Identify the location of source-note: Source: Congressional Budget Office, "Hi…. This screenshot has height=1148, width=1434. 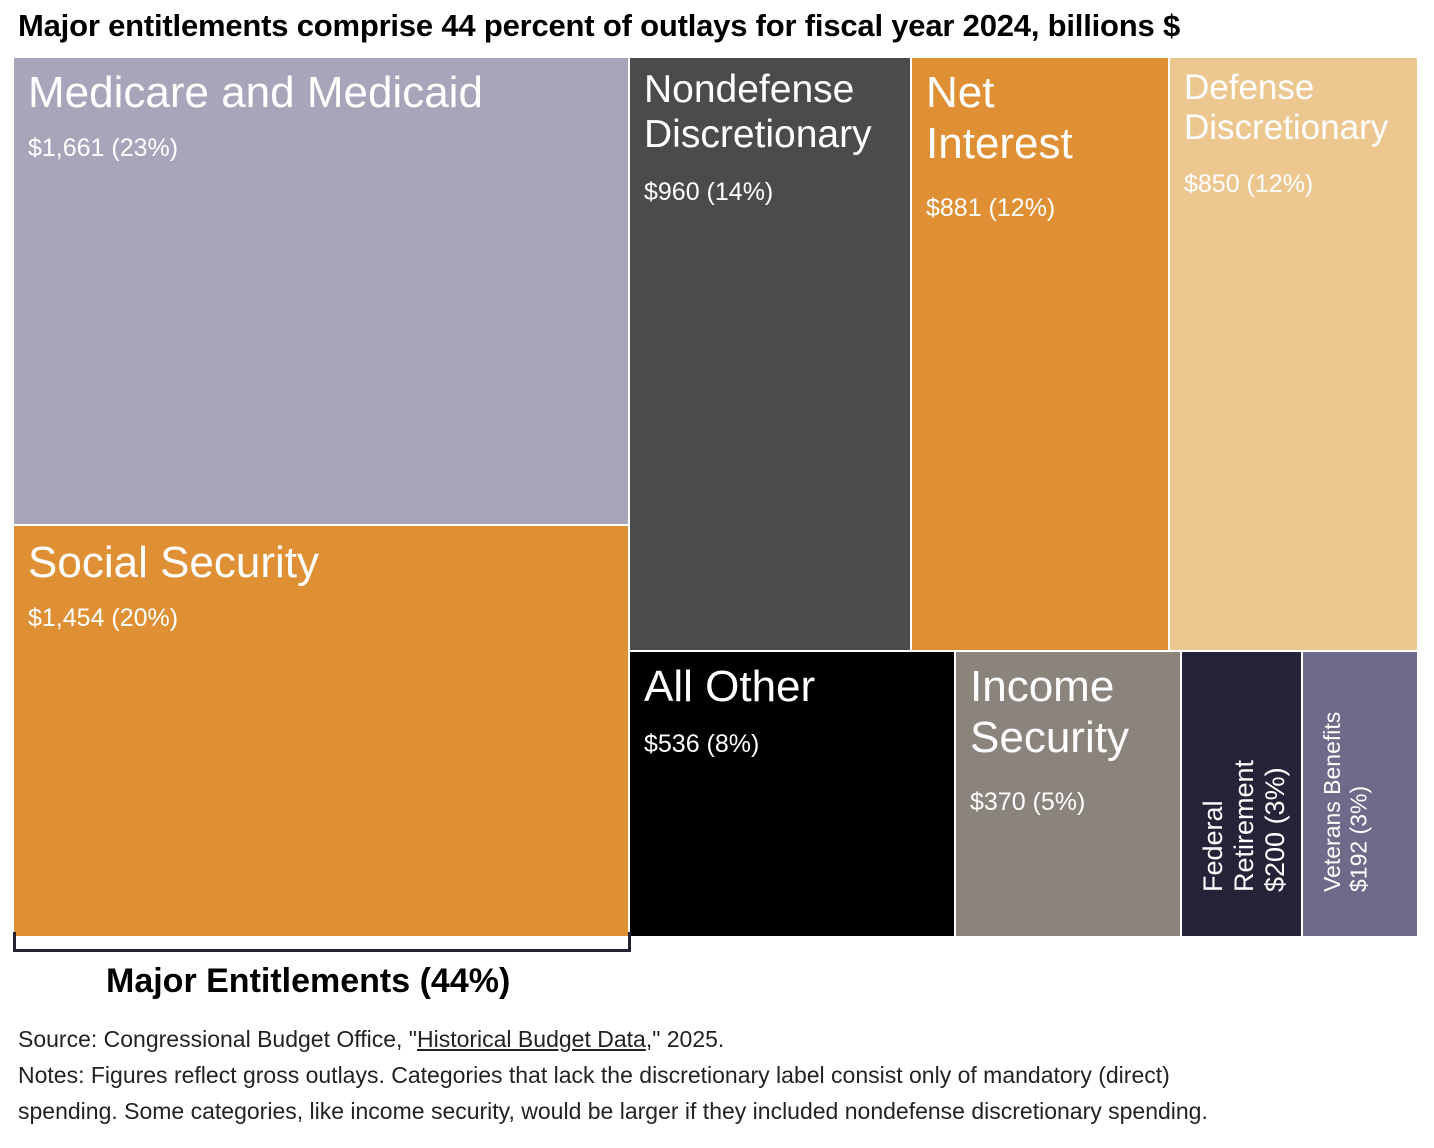
(371, 1039).